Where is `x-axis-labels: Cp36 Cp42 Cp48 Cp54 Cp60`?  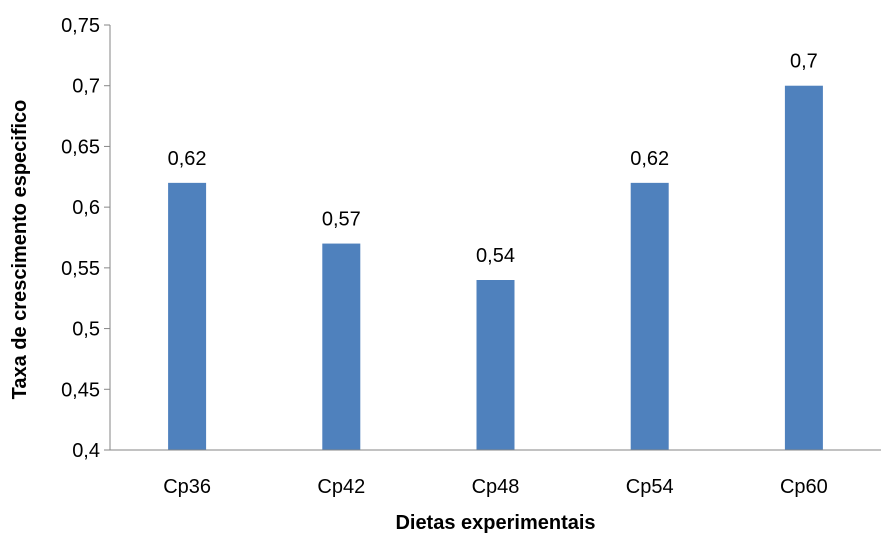 x-axis-labels: Cp36 Cp42 Cp48 Cp54 Cp60 is located at coordinates (495, 487).